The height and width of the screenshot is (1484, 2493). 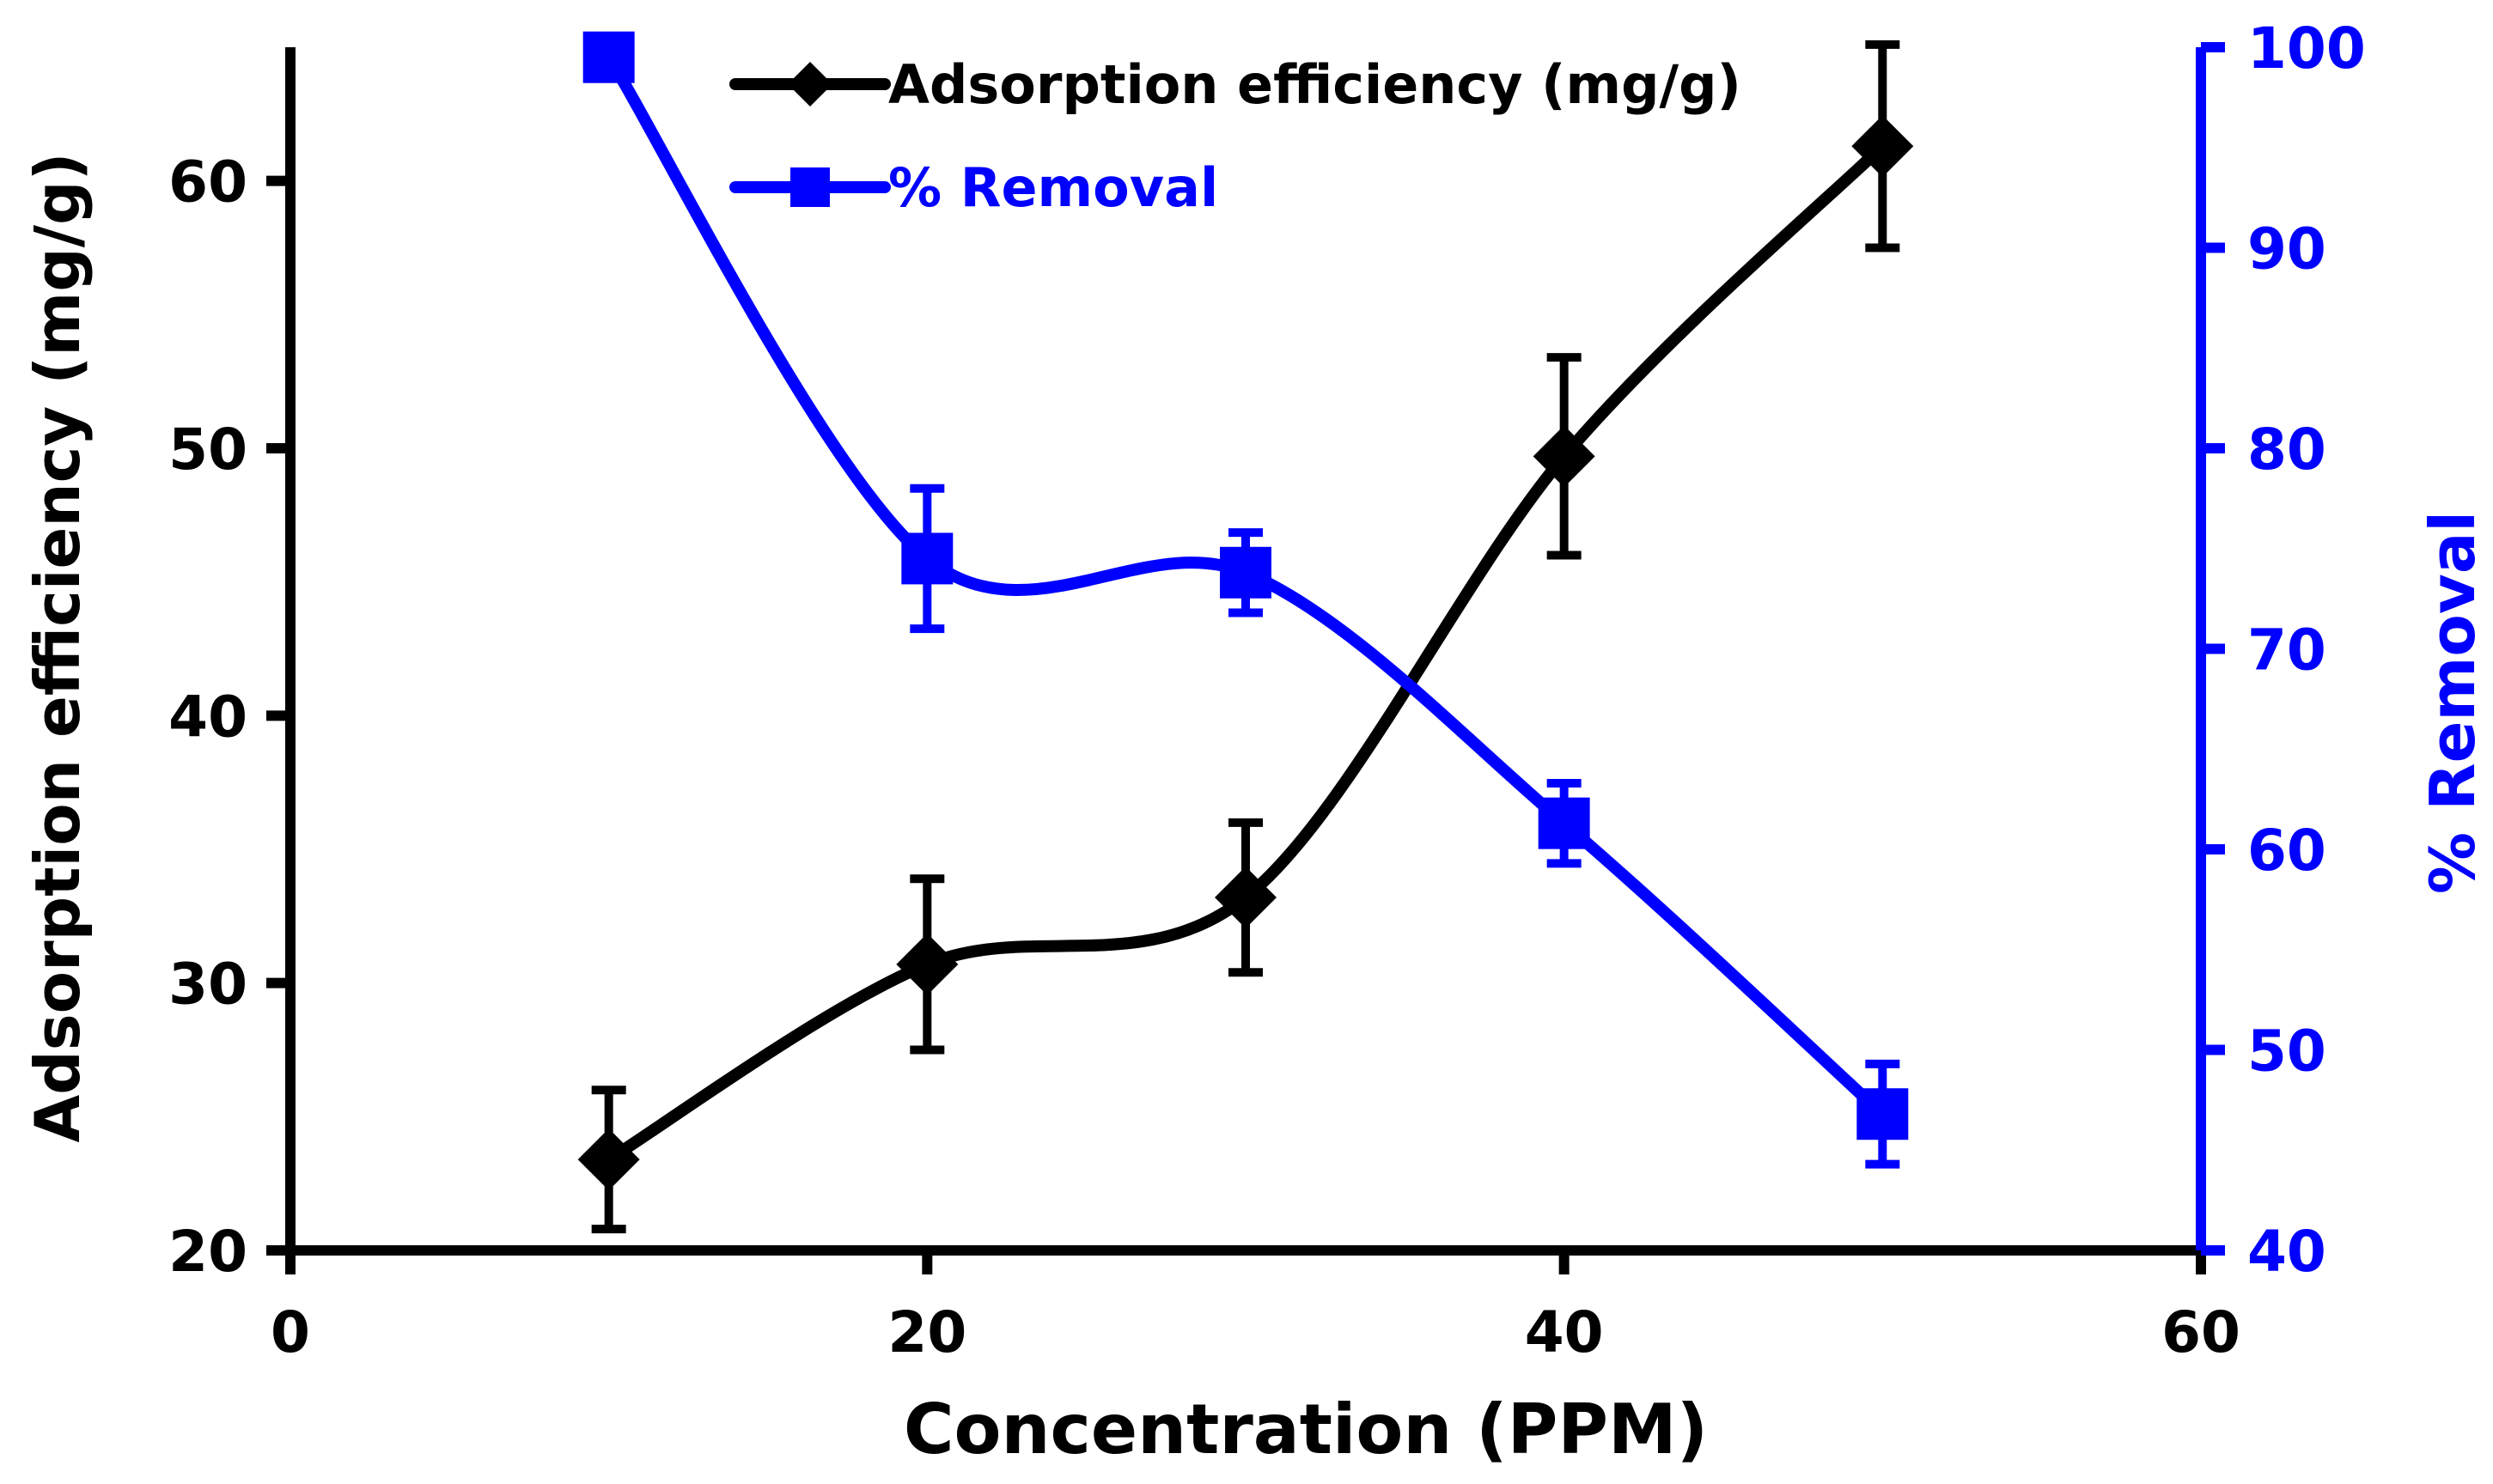 I want to click on y-tick-label-right: 50, so click(x=2287, y=1052).